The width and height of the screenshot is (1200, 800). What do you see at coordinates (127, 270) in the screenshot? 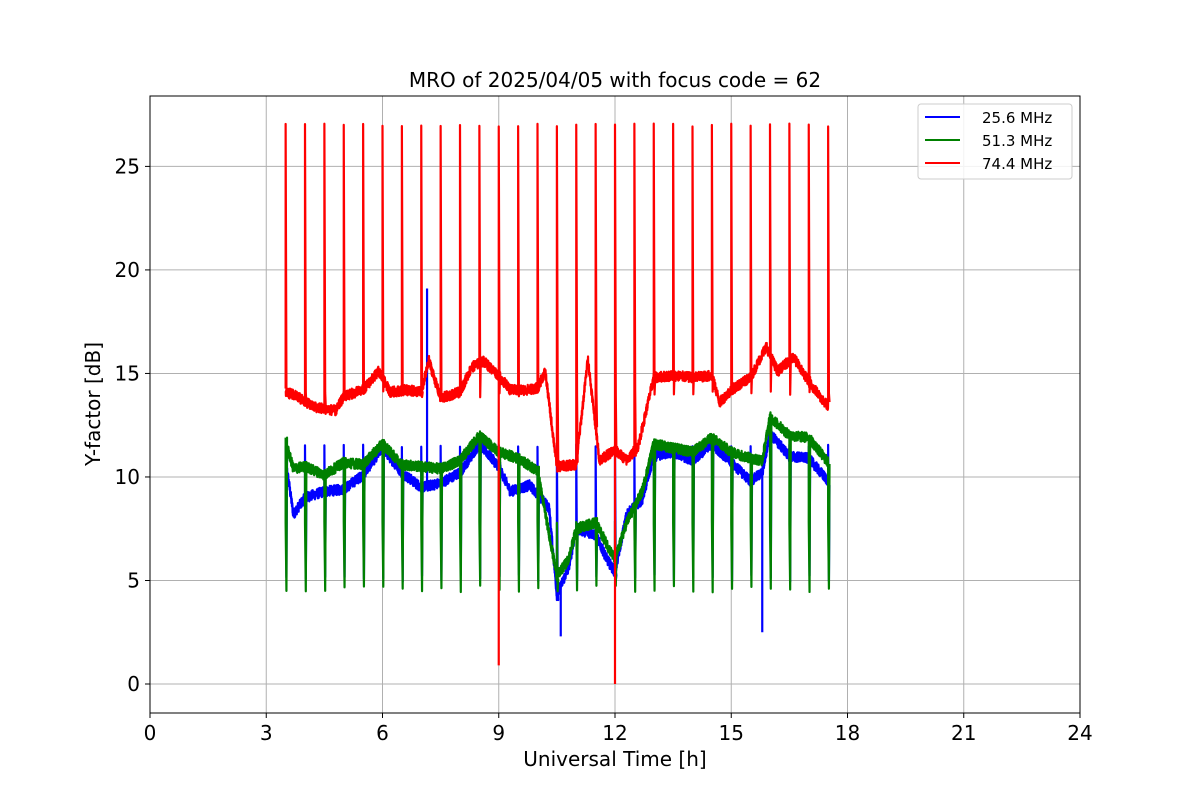
I see `y-tick-label: 20` at bounding box center [127, 270].